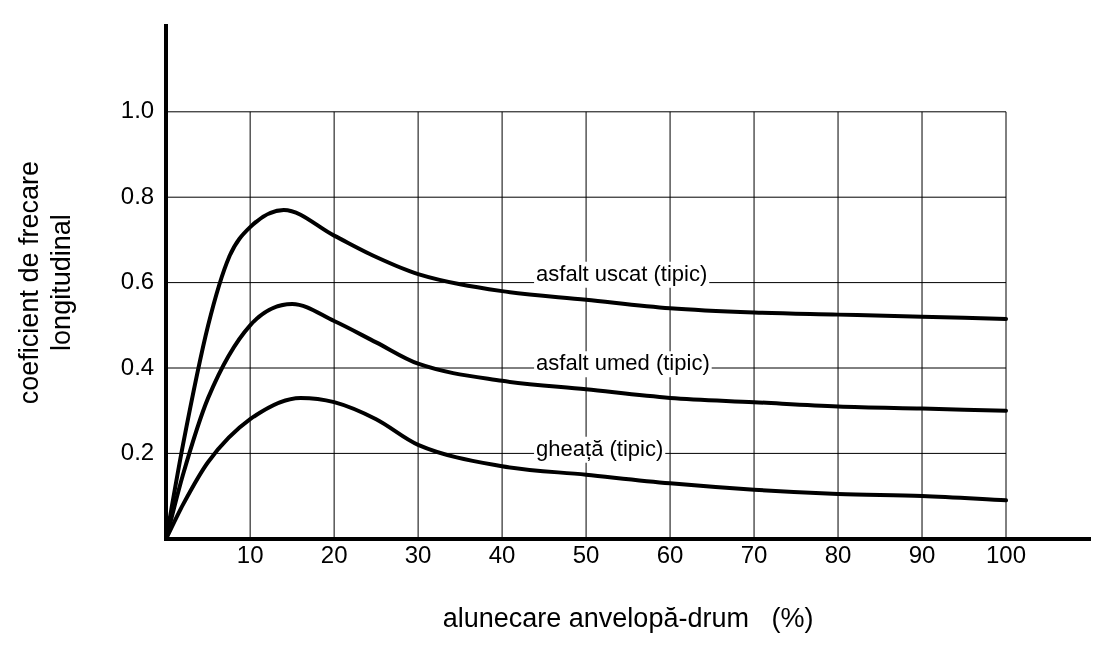 This screenshot has width=1105, height=650. Describe the element at coordinates (334, 554) in the screenshot. I see `x-tick-label: 20` at that location.